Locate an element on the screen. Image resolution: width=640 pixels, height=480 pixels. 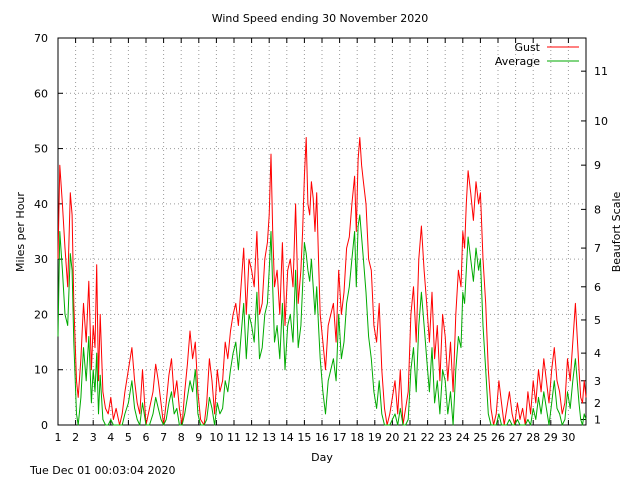
y-tick-label: 50 is located at coordinates (41, 149).